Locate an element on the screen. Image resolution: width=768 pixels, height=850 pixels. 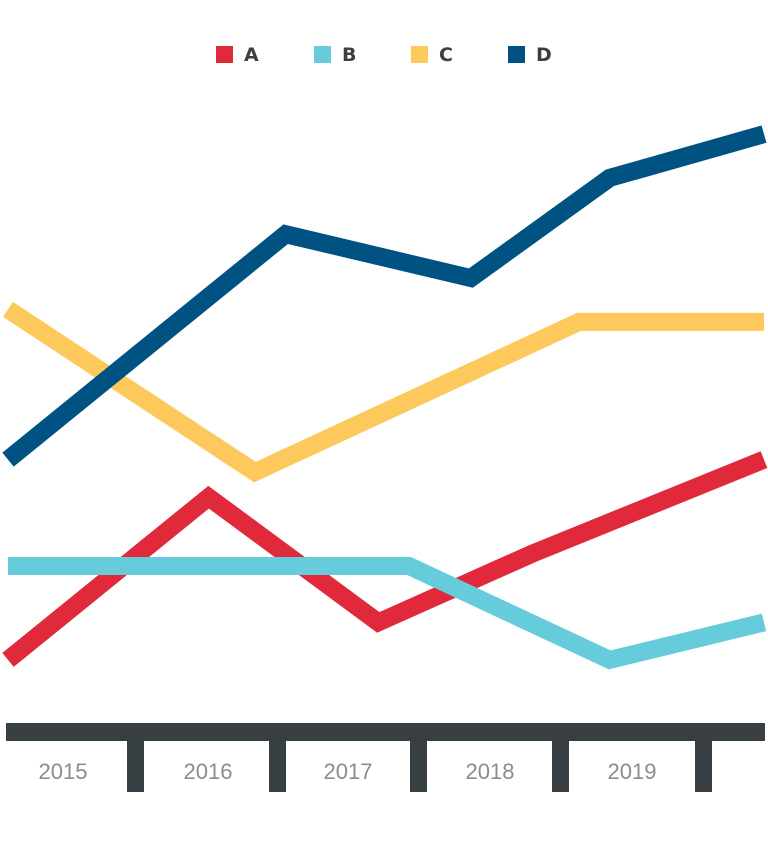
x-axis: 2015 2016 2017 2018 2019 is located at coordinates (385, 757).